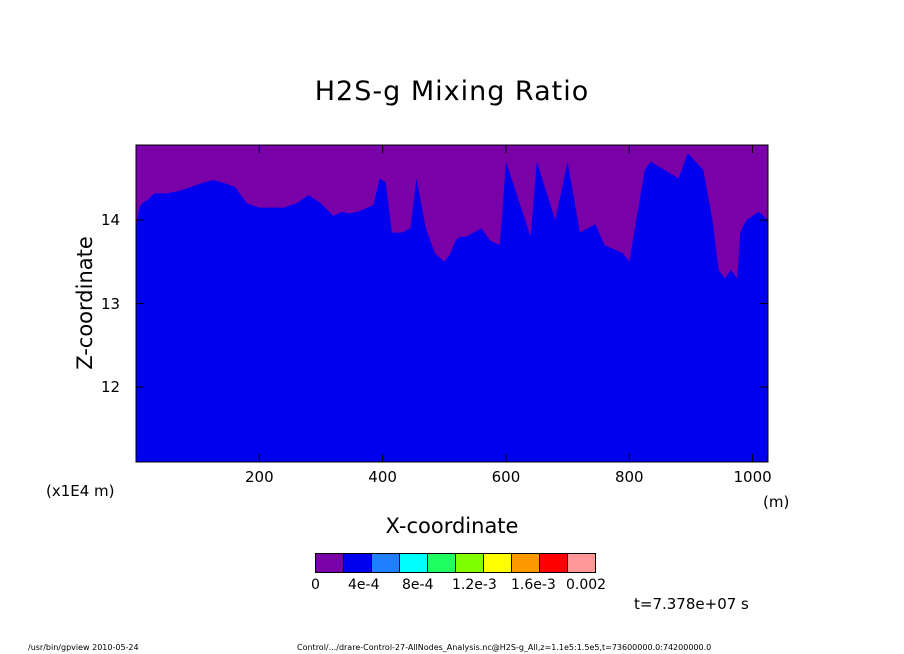  Describe the element at coordinates (111, 220) in the screenshot. I see `y-tick-label: 14` at that location.